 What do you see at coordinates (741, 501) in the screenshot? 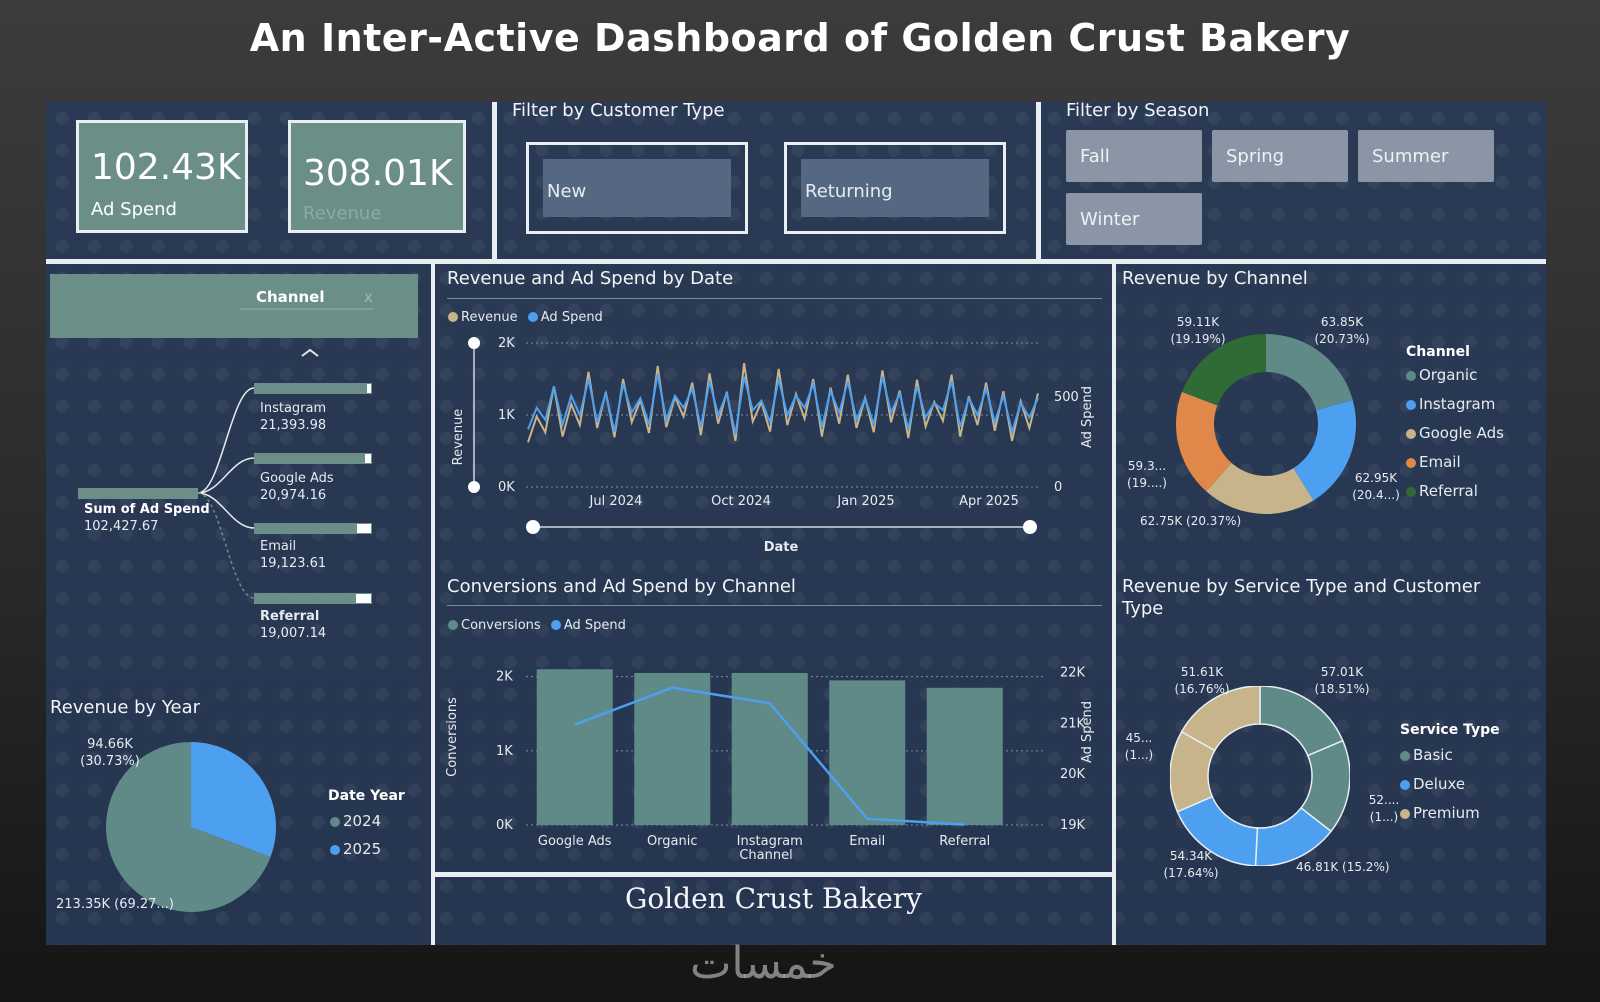
I see `x-tick-label: Oct 2024` at bounding box center [741, 501].